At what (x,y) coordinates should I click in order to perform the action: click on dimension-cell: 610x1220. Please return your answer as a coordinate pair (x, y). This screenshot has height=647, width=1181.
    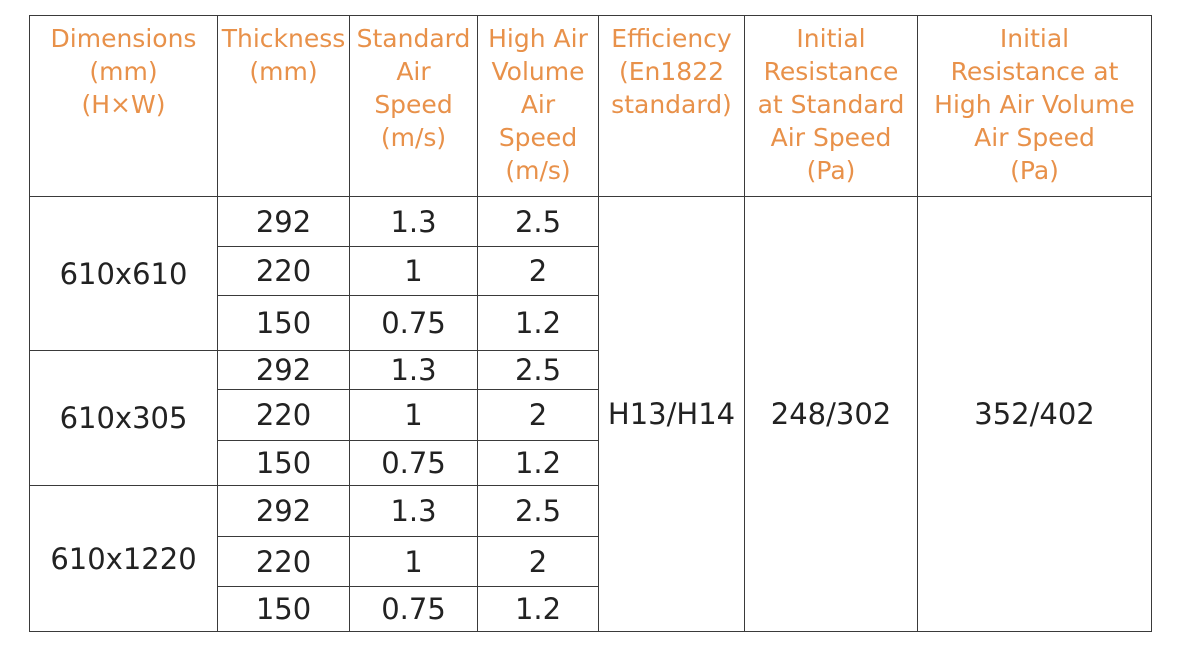
    Looking at the image, I should click on (123, 558).